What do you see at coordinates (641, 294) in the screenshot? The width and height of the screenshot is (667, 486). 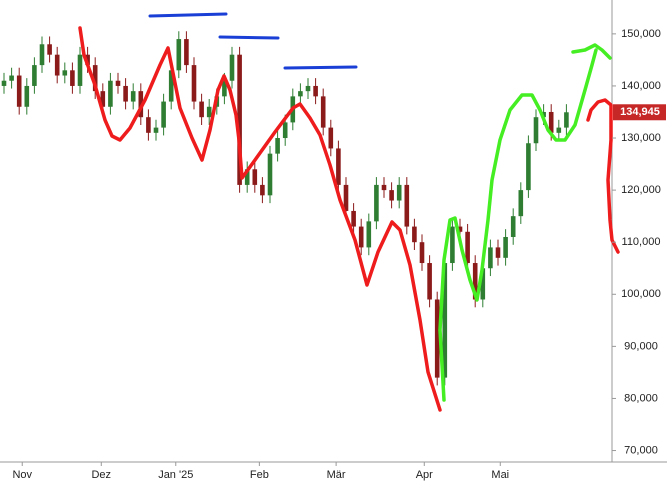 I see `y-tick-label: 100,000` at bounding box center [641, 294].